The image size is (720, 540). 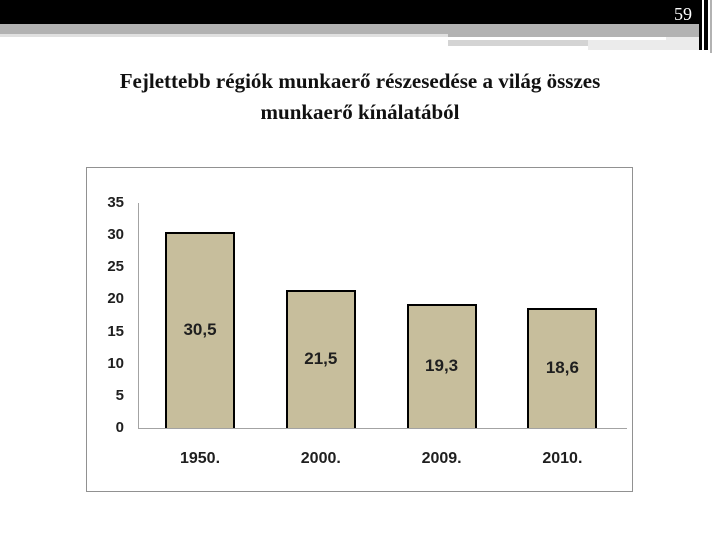 What do you see at coordinates (224, 35) in the screenshot?
I see `header-light-stripe-left` at bounding box center [224, 35].